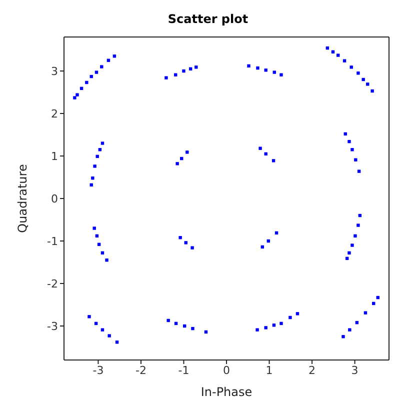 The image size is (420, 420). What do you see at coordinates (184, 370) in the screenshot?
I see `x-tick-label: -1` at bounding box center [184, 370].